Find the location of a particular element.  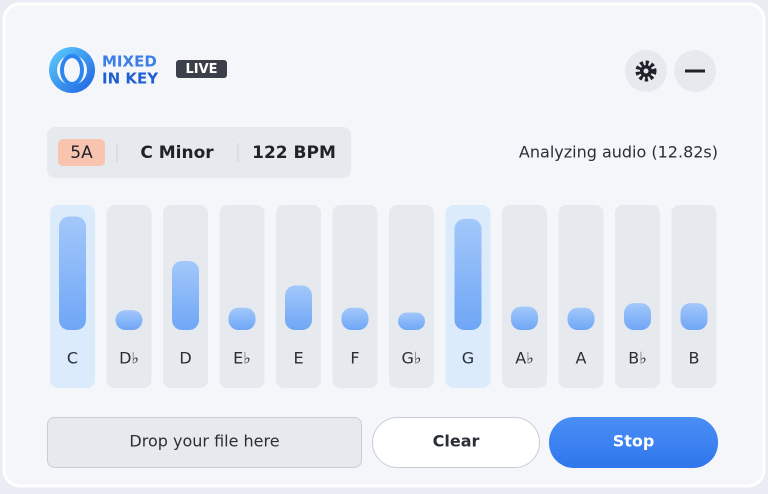

note-label: F is located at coordinates (354, 358).